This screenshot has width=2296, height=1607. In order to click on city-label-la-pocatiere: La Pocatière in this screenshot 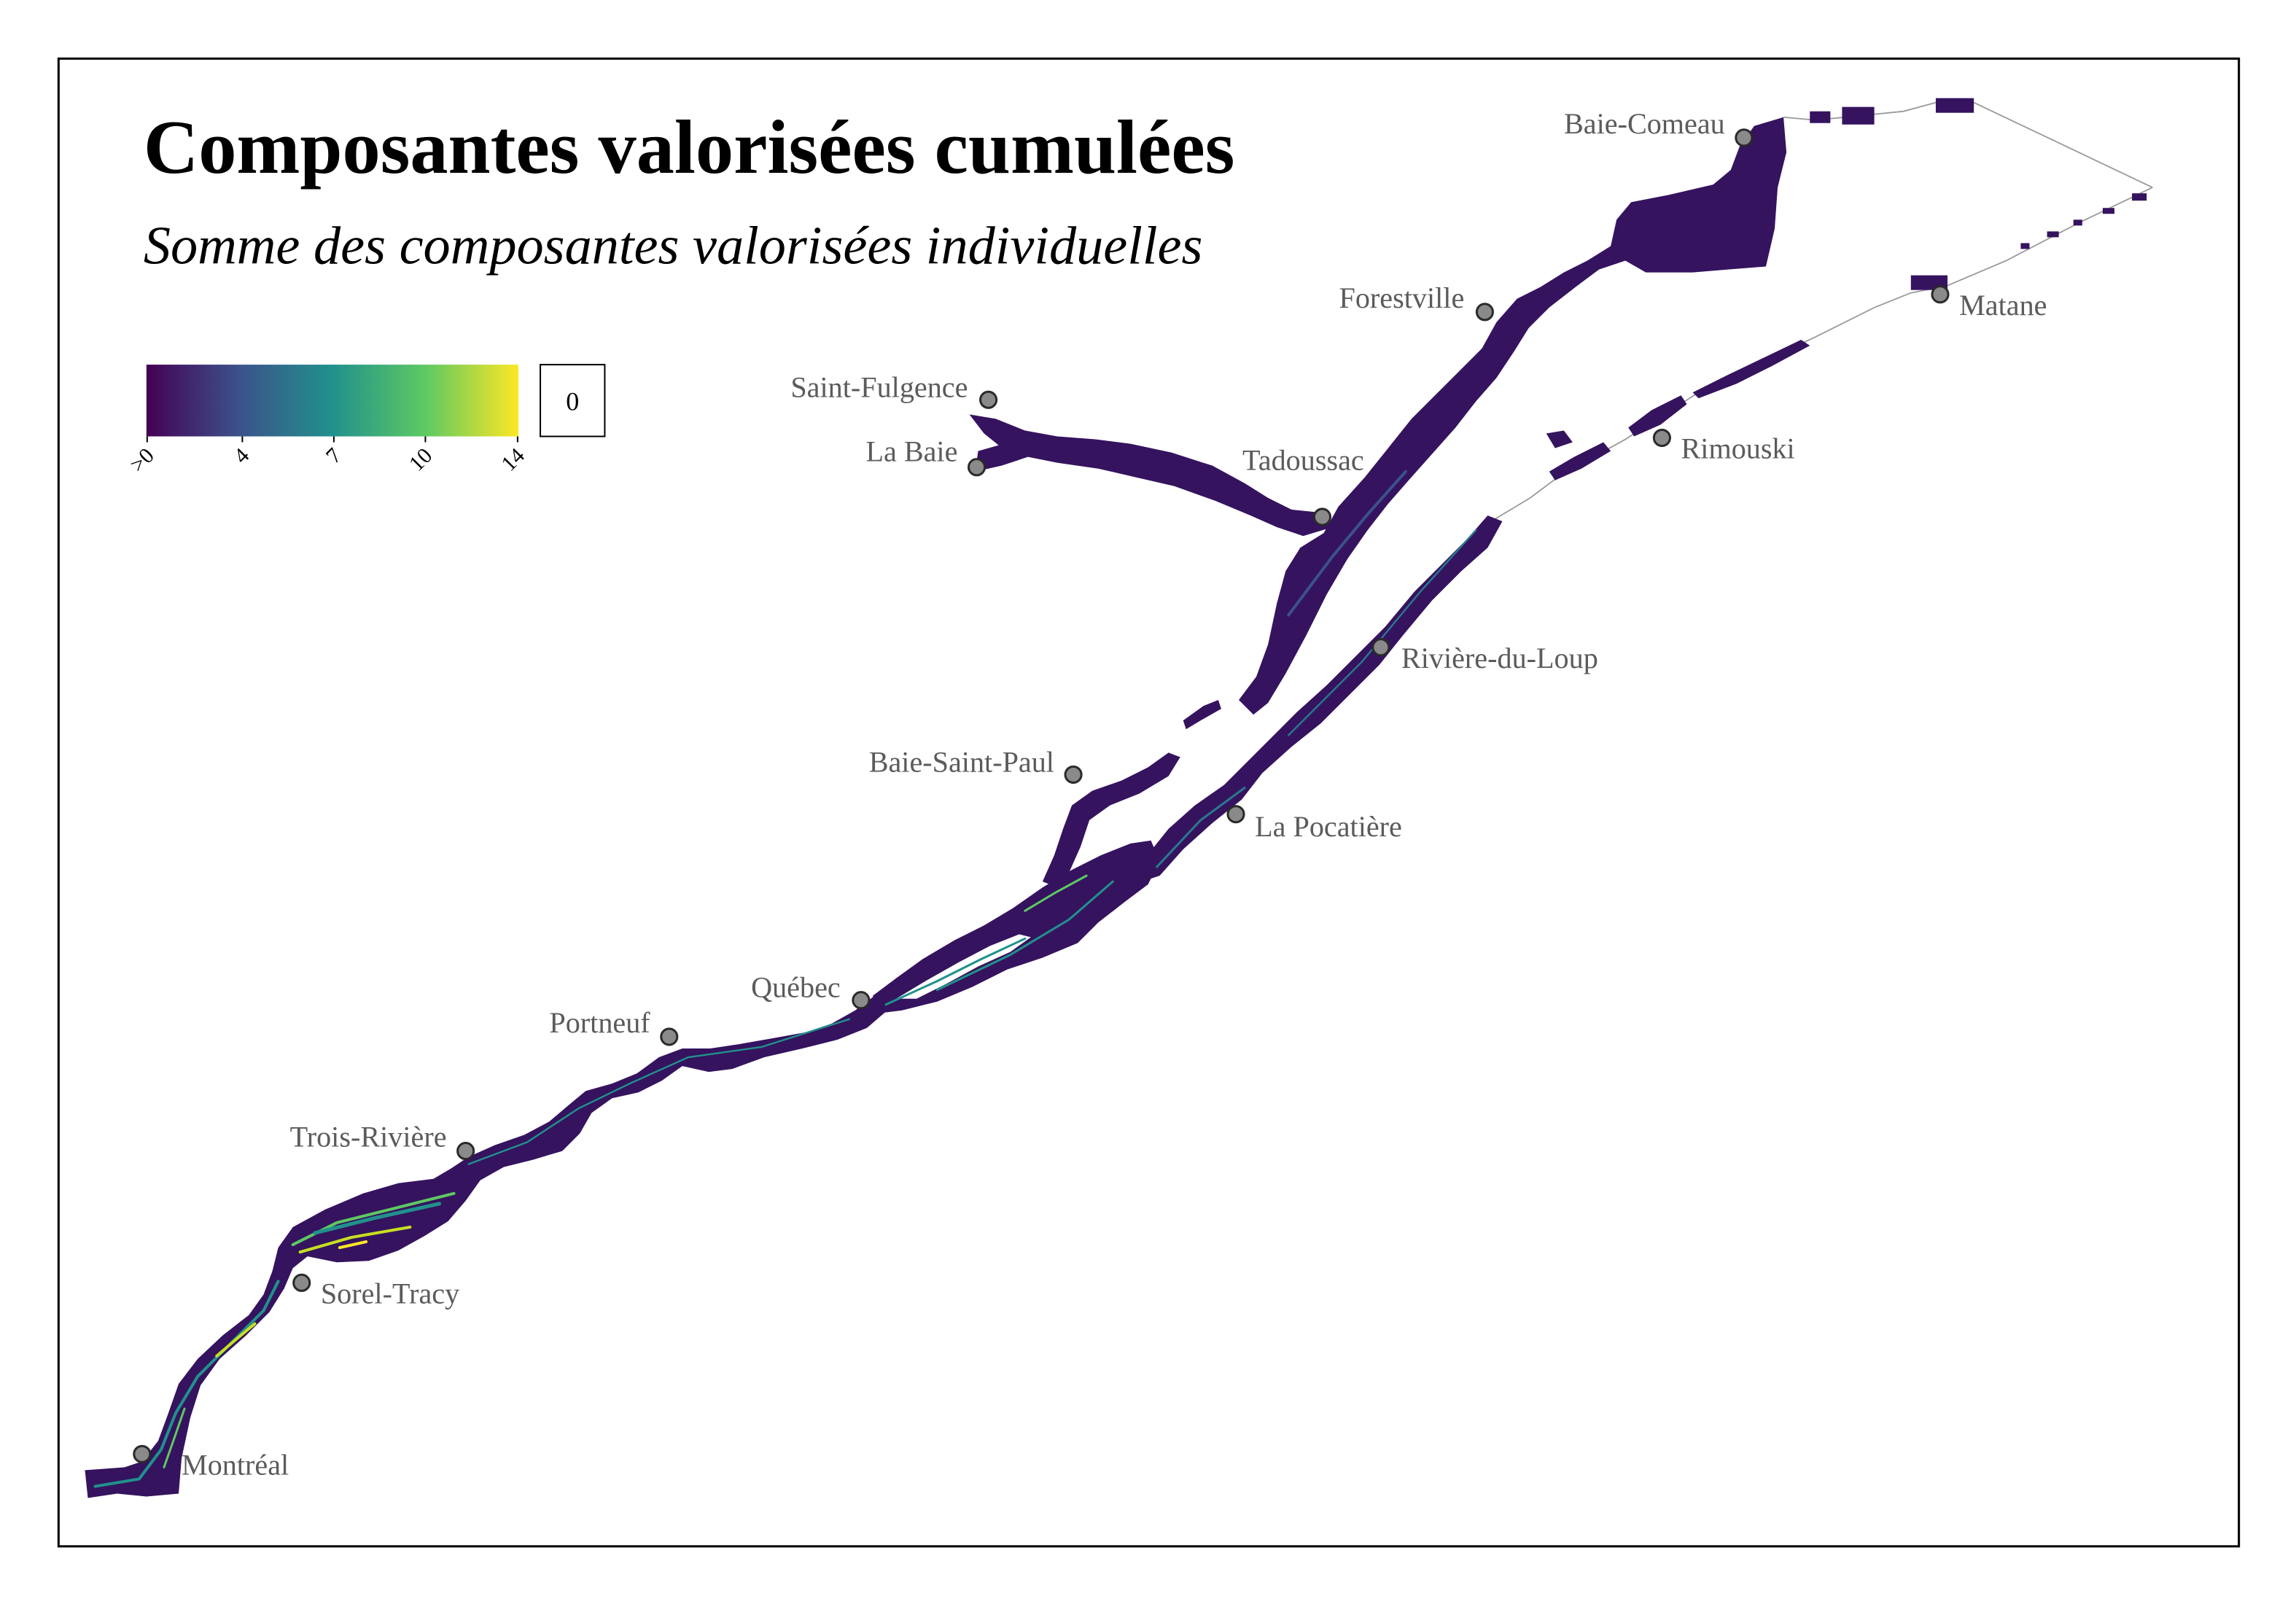, I will do `click(1329, 826)`.